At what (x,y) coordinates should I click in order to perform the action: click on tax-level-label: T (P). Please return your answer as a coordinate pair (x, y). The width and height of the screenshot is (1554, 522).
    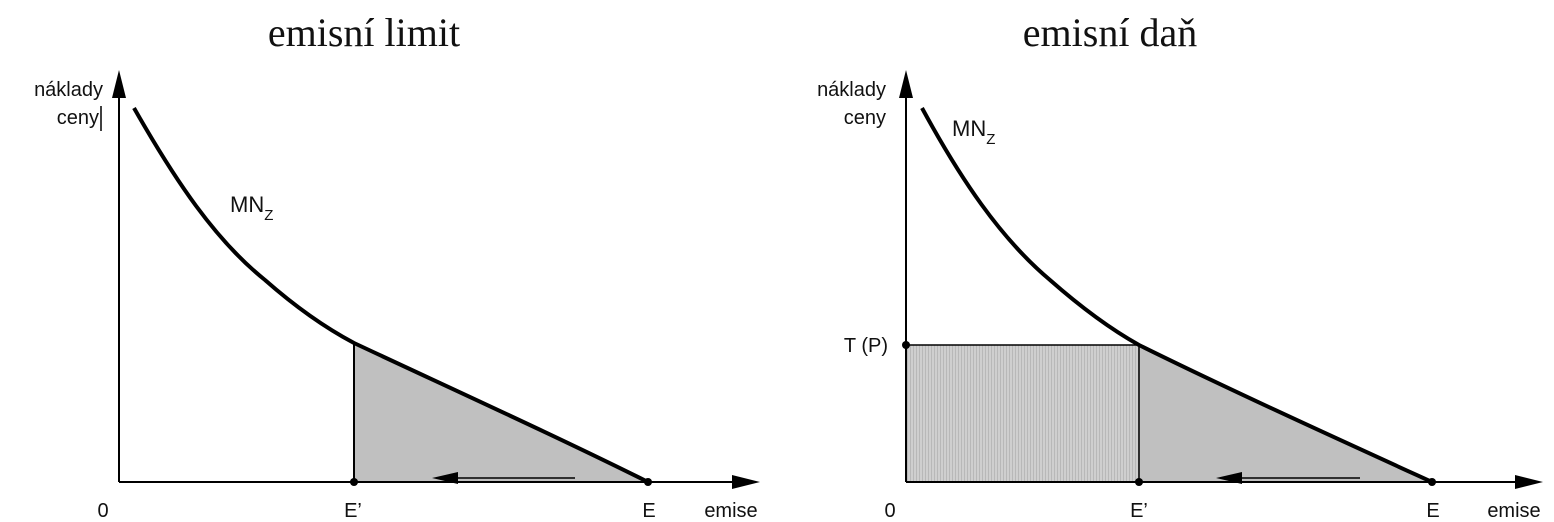
    Looking at the image, I should click on (866, 346).